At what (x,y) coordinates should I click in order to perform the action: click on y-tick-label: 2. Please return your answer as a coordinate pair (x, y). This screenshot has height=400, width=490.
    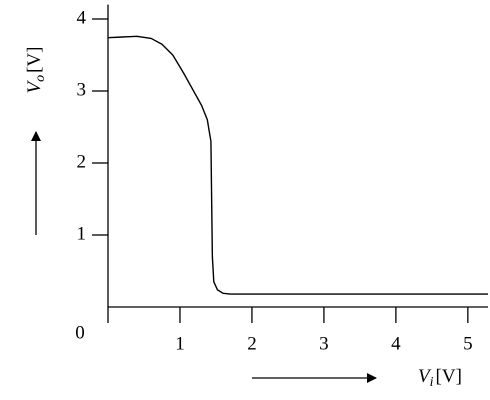
    Looking at the image, I should click on (82, 161).